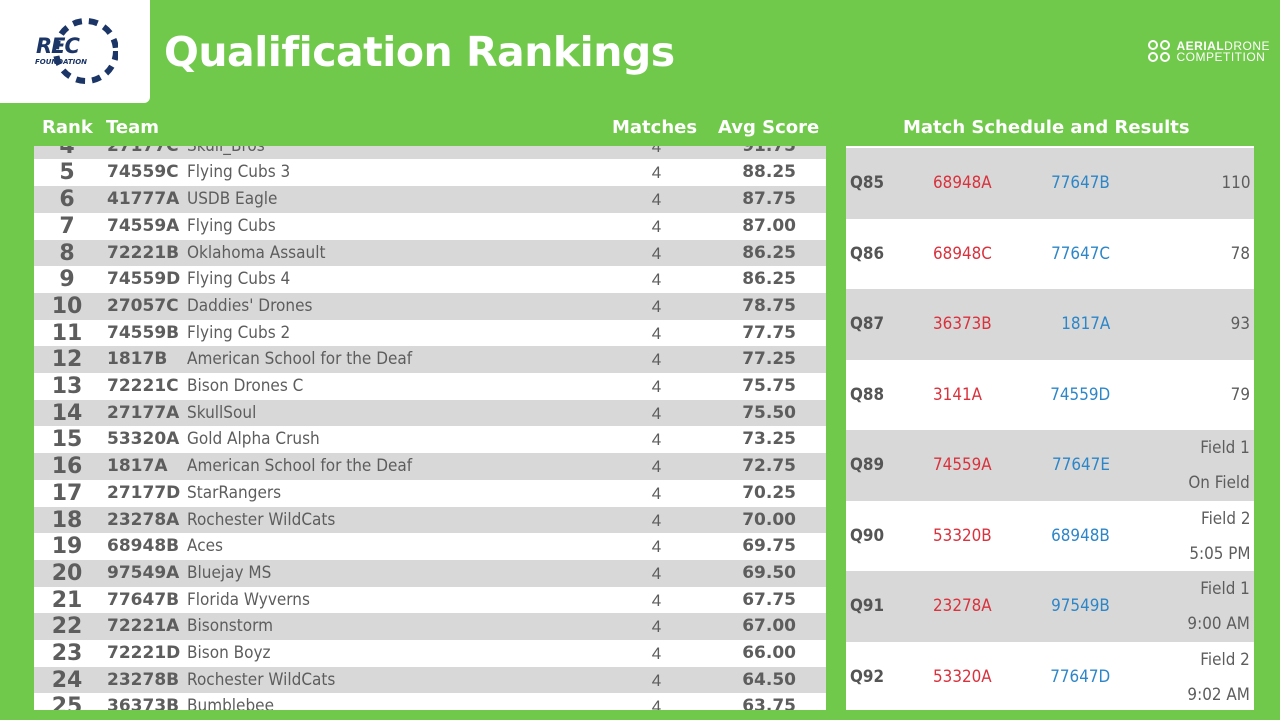 The width and height of the screenshot is (1280, 720). Describe the element at coordinates (226, 153) in the screenshot. I see `team-name-cell: Skull_Bros` at that location.